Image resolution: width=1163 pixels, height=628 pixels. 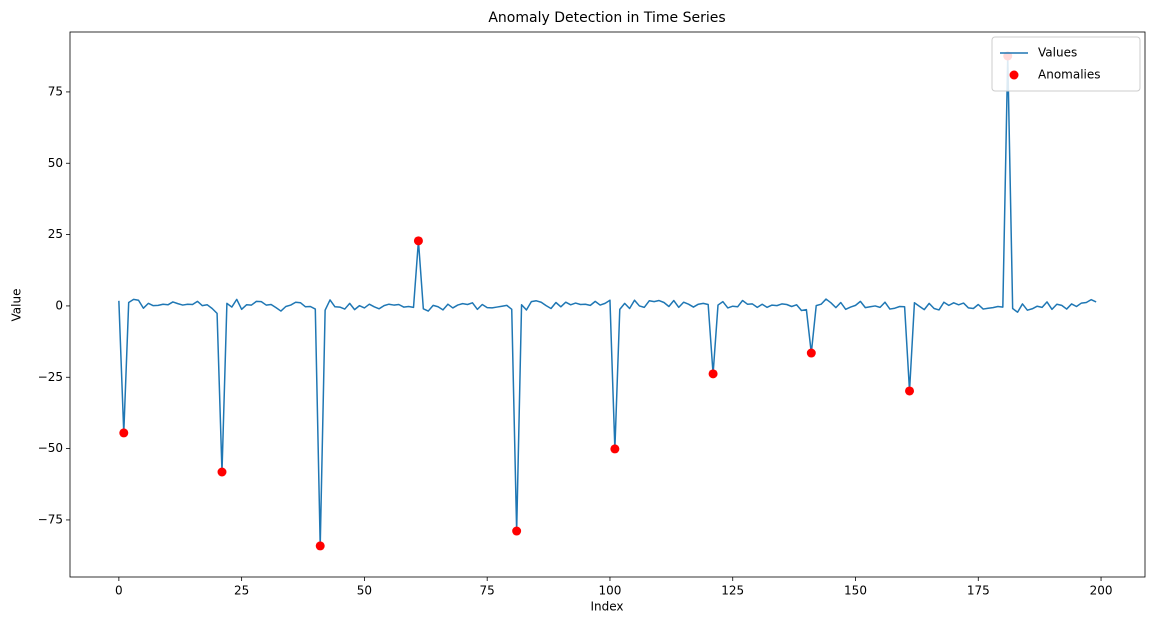 I want to click on x-tick-label: 175, so click(x=978, y=591).